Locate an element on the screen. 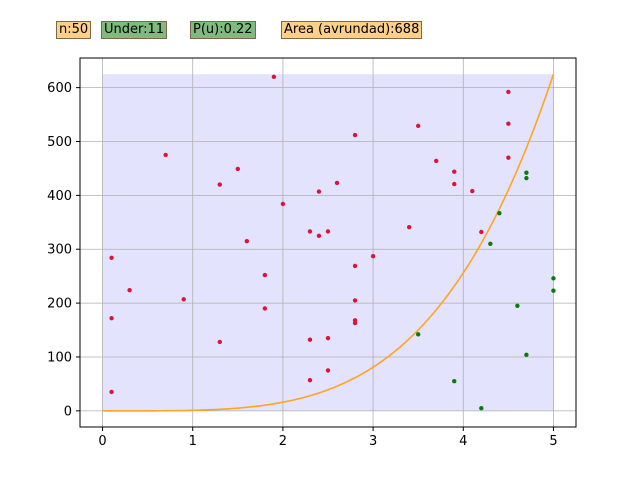 The image size is (640, 480). under-badge: Under:11 is located at coordinates (134, 30).